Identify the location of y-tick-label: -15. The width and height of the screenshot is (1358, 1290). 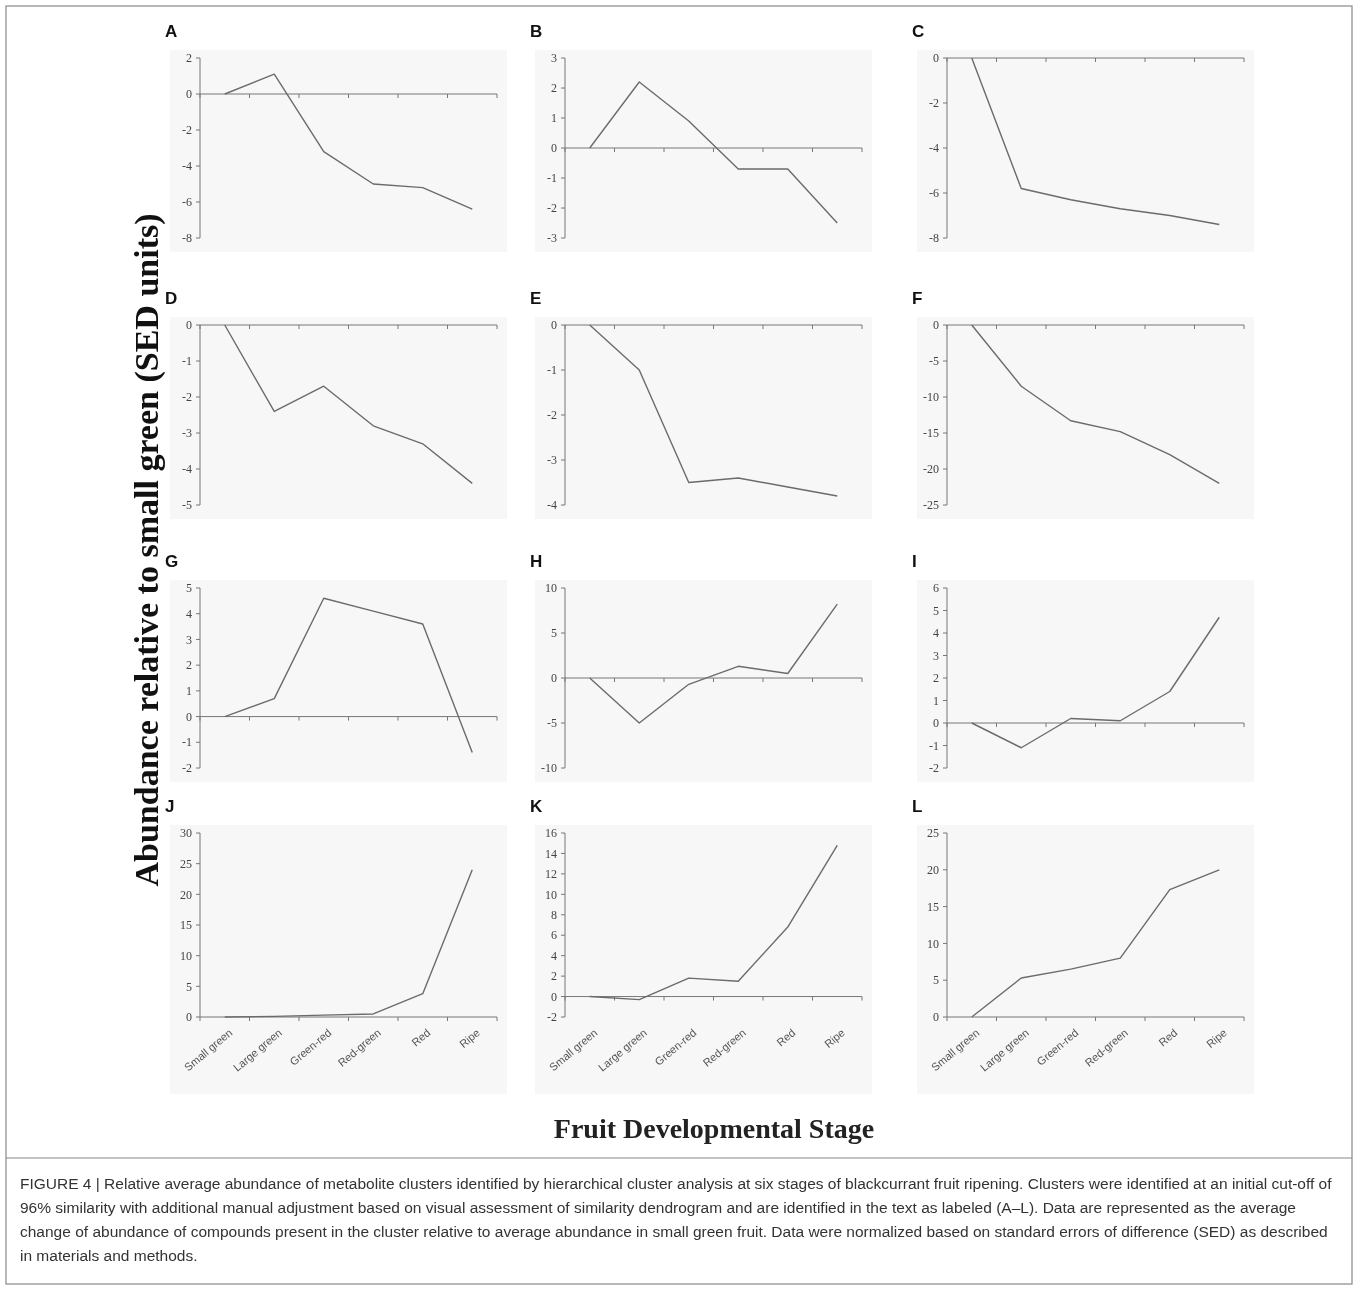
(931, 433).